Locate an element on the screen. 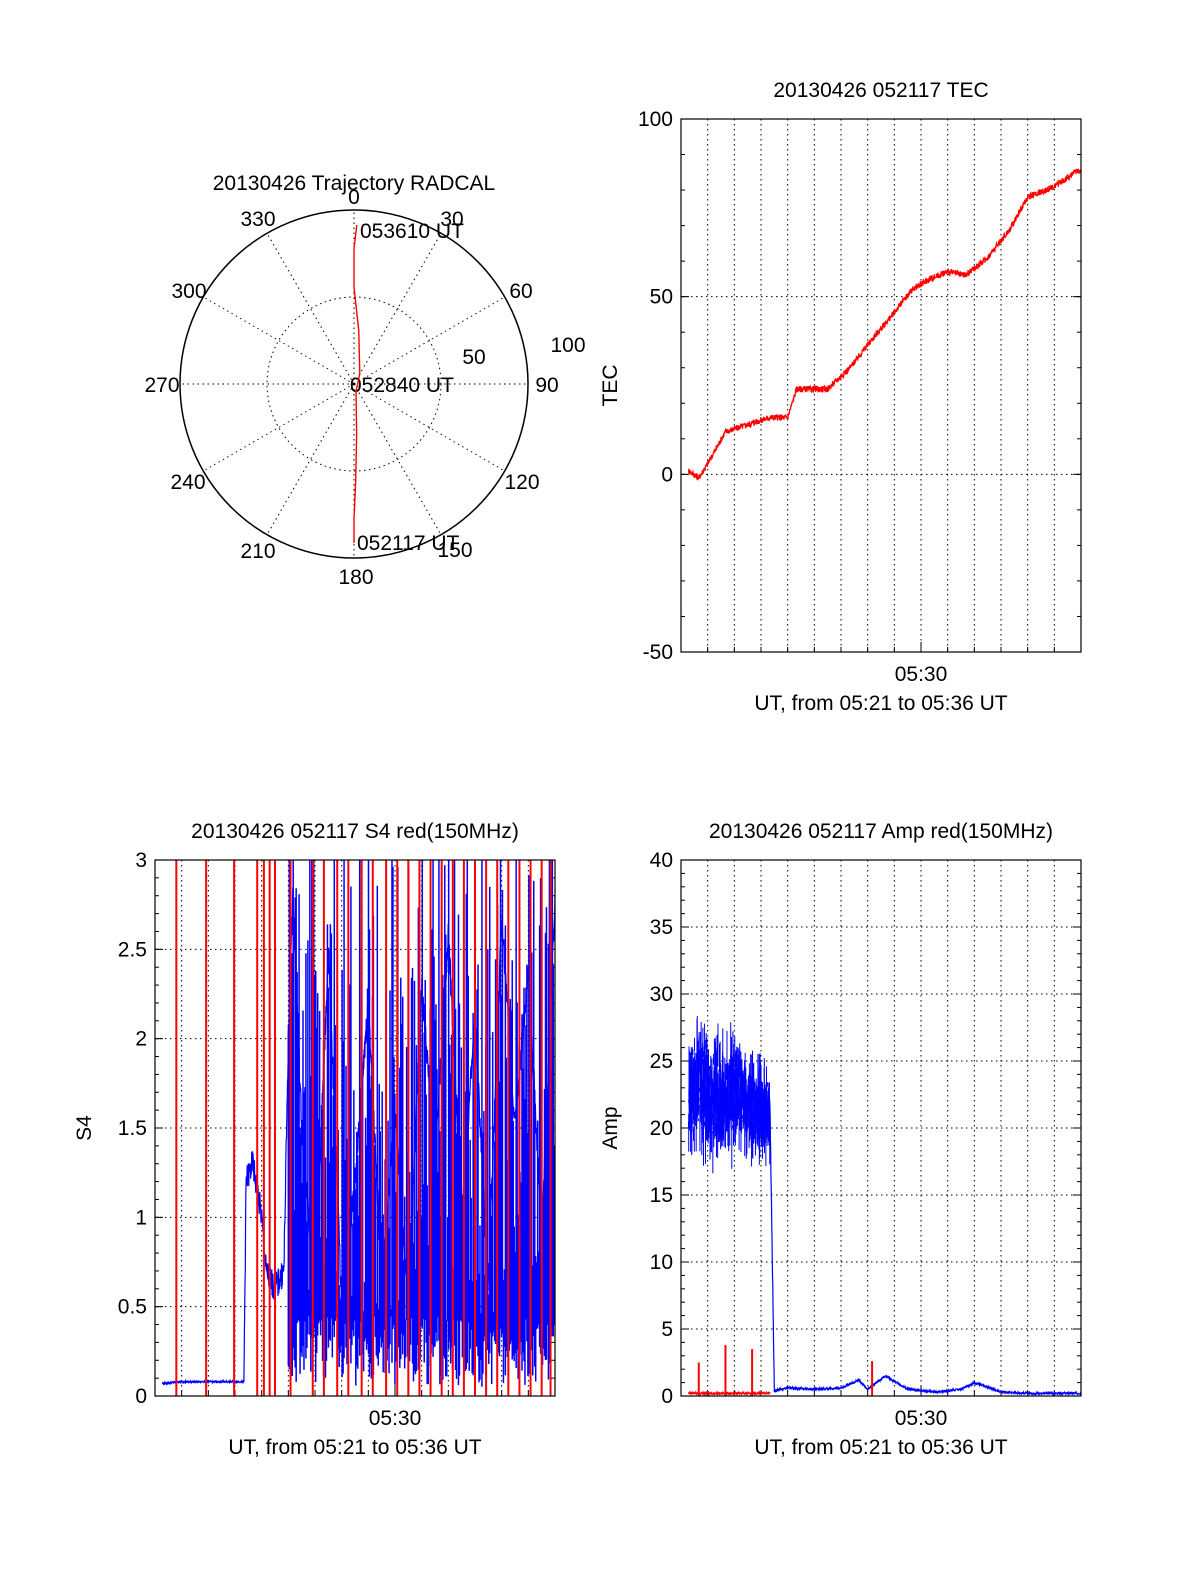 Image resolution: width=1200 pixels, height=1575 pixels. y-tick-label: 1.5 is located at coordinates (132, 1128).